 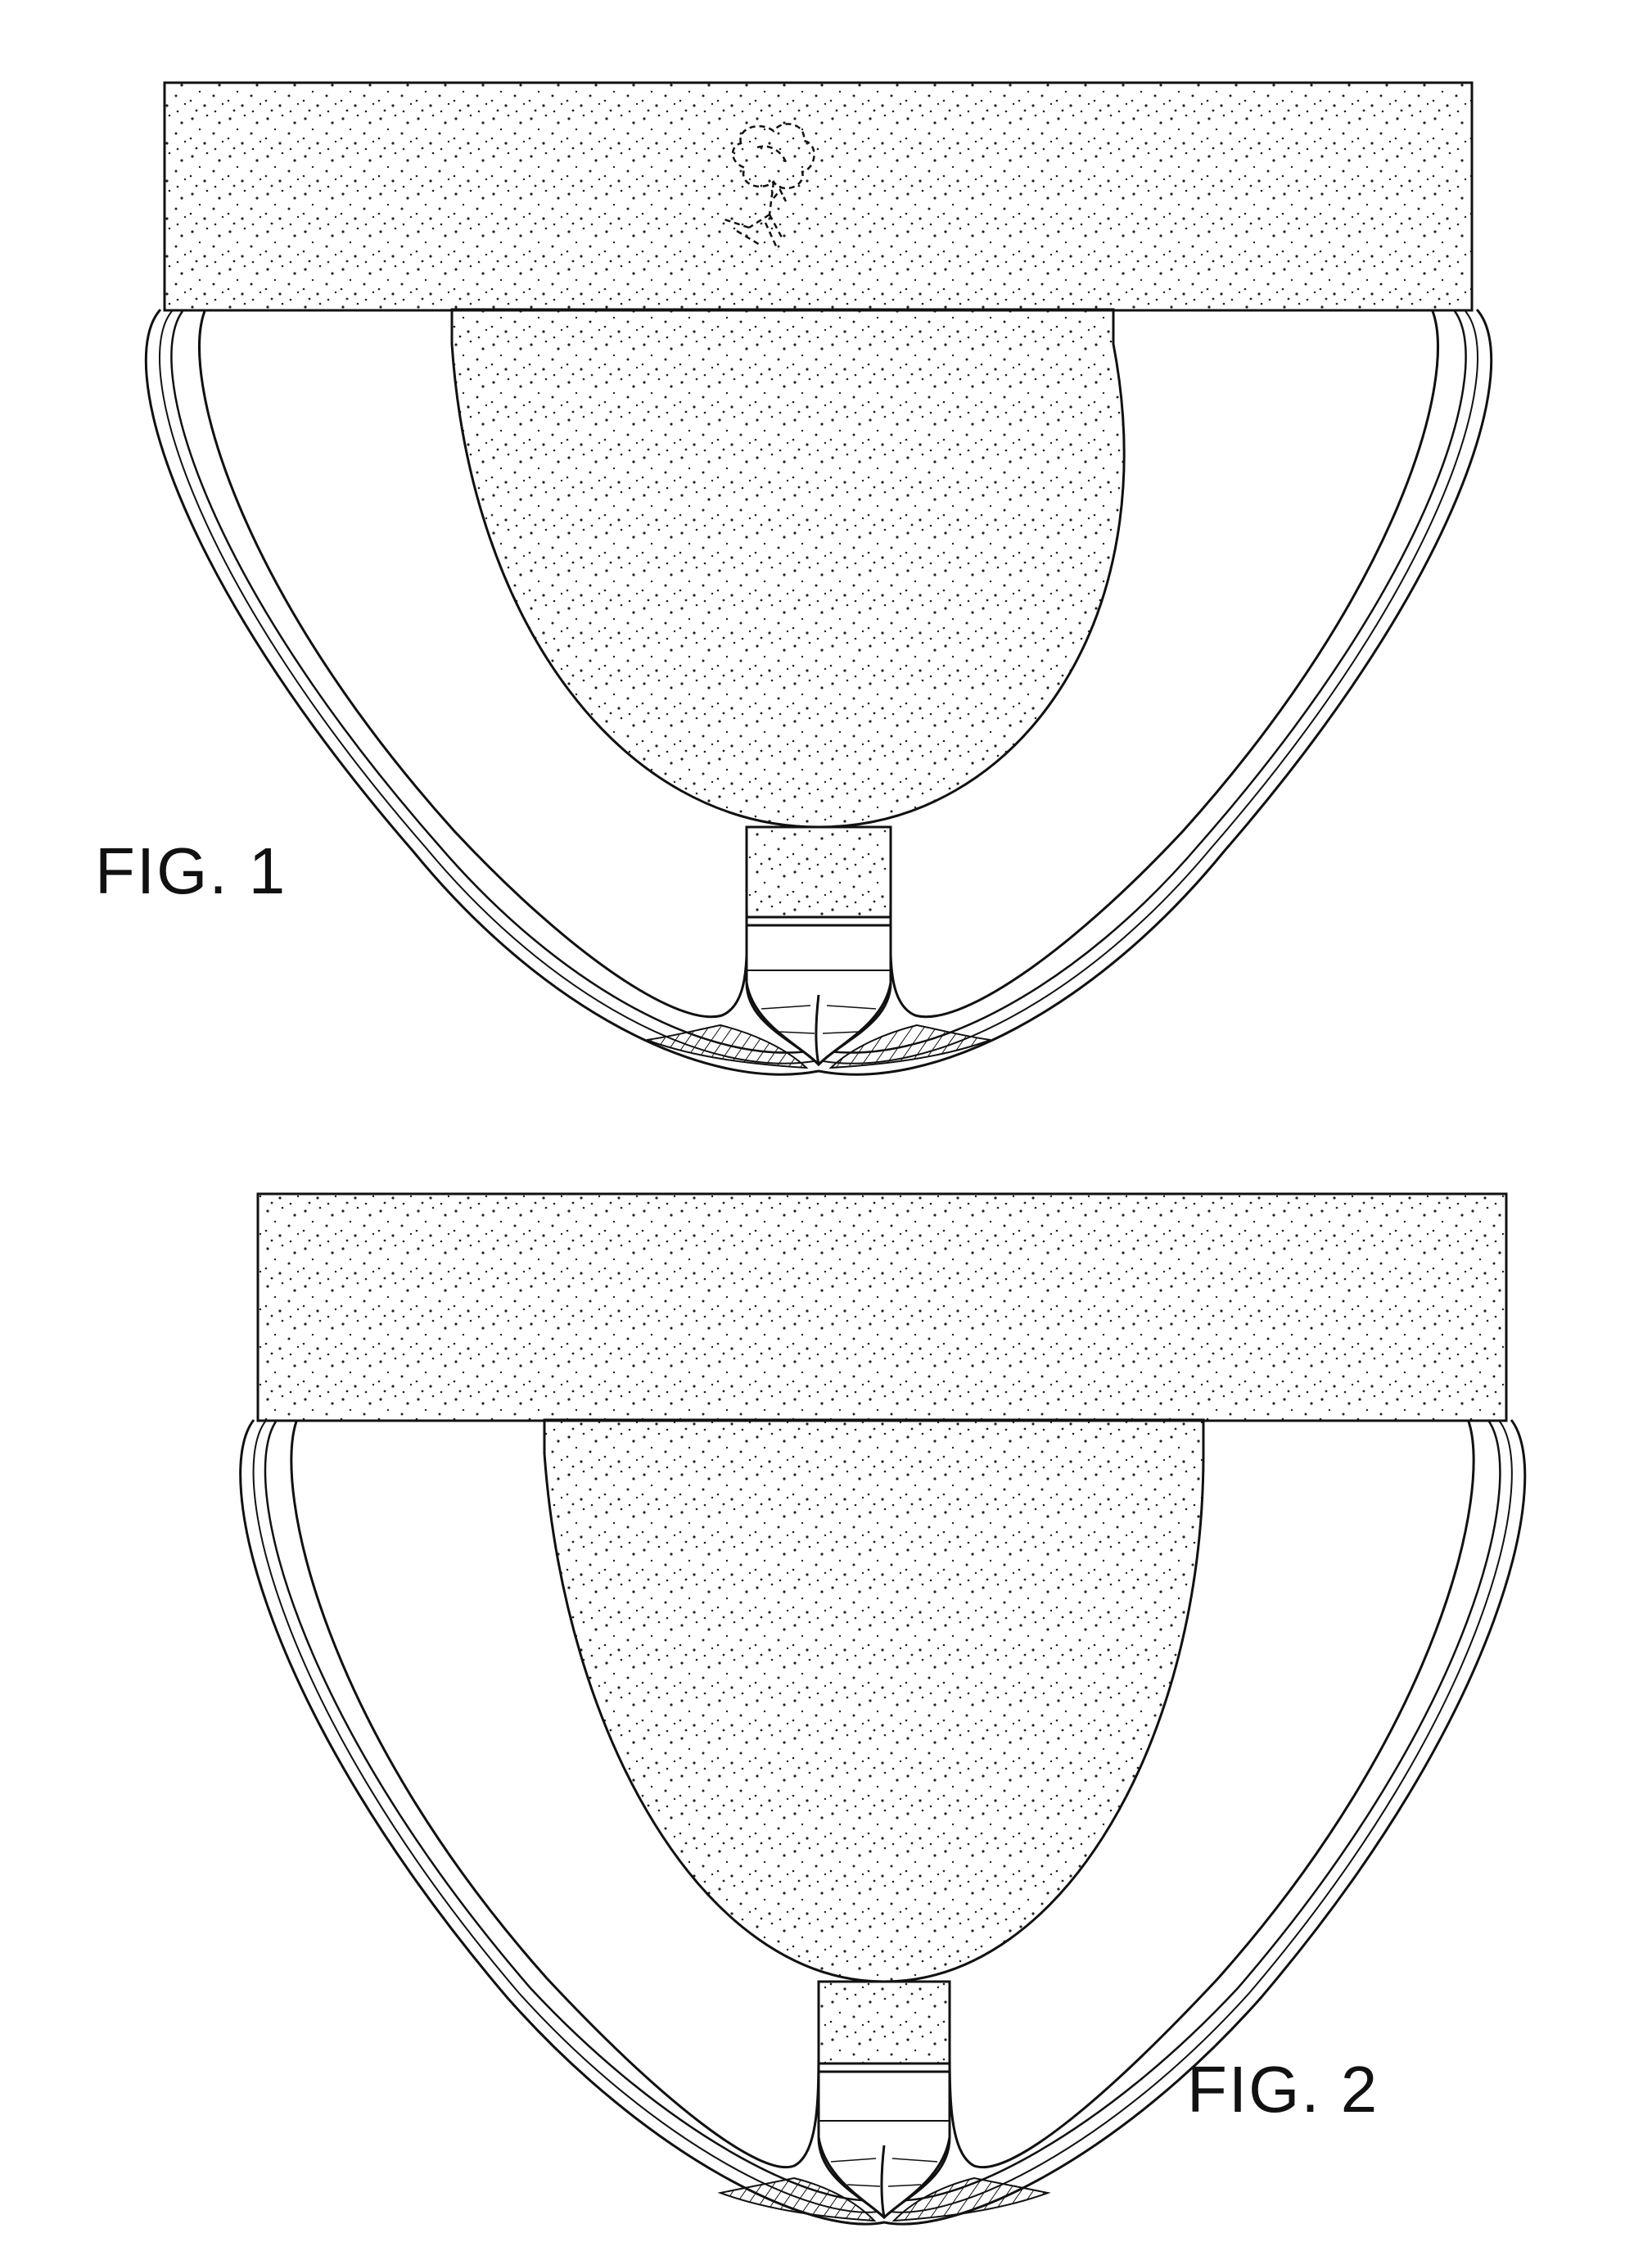 What do you see at coordinates (1283, 2089) in the screenshot?
I see `figure-2-label: FIG. 2` at bounding box center [1283, 2089].